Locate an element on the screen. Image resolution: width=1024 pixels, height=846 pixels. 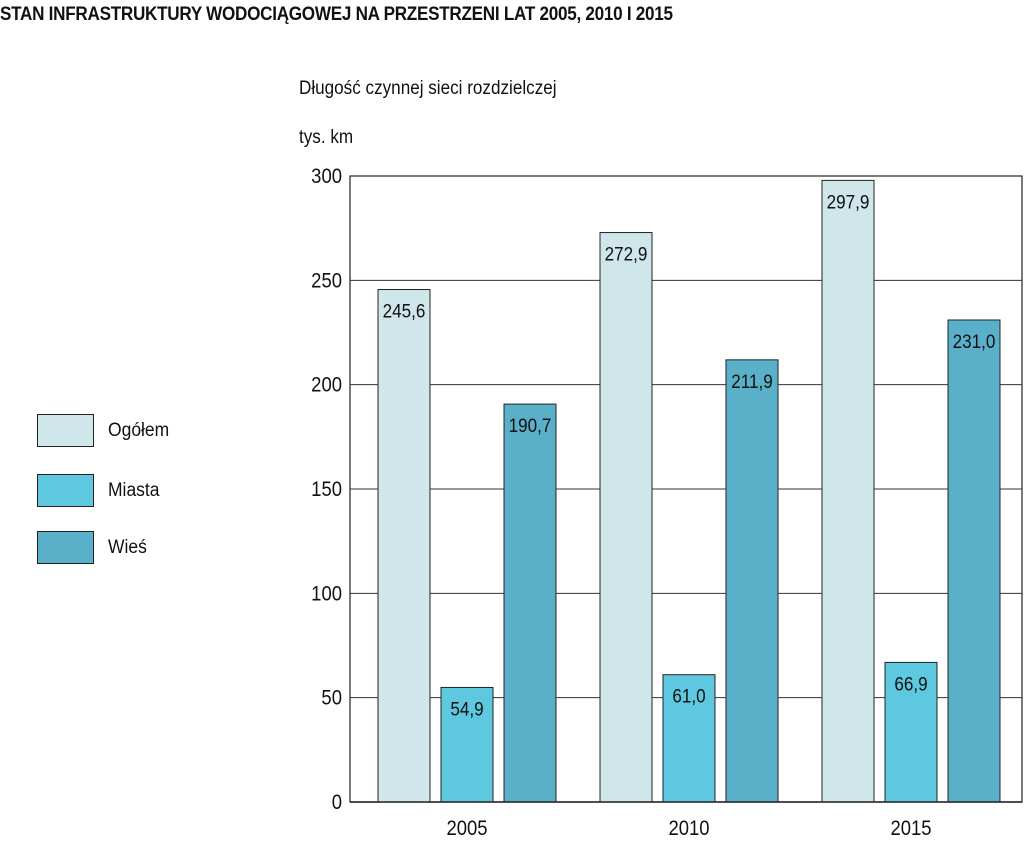
x-tick-label: 2005 is located at coordinates (466, 828).